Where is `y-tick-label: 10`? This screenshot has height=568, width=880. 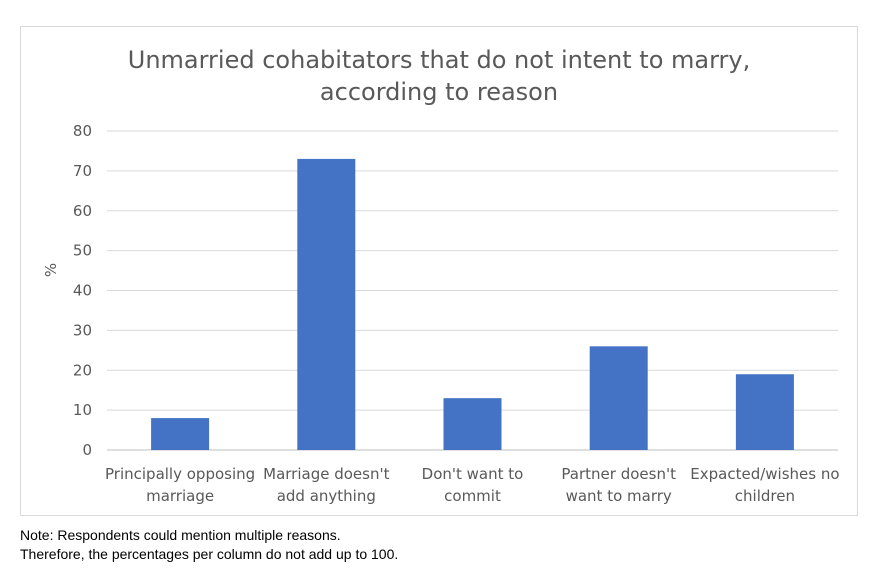
y-tick-label: 10 is located at coordinates (82, 410).